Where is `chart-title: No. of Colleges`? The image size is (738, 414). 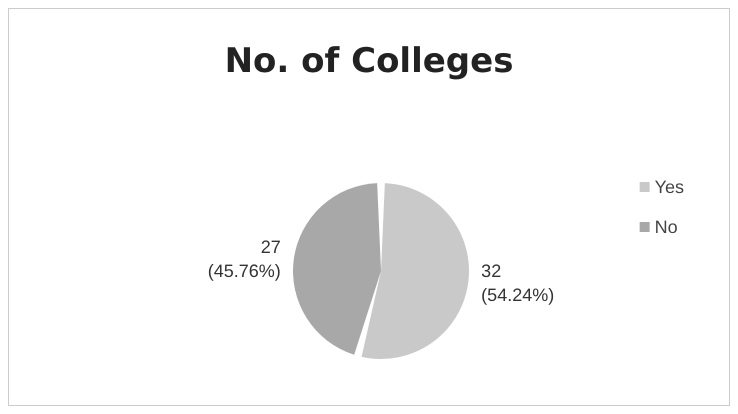 chart-title: No. of Colleges is located at coordinates (369, 61).